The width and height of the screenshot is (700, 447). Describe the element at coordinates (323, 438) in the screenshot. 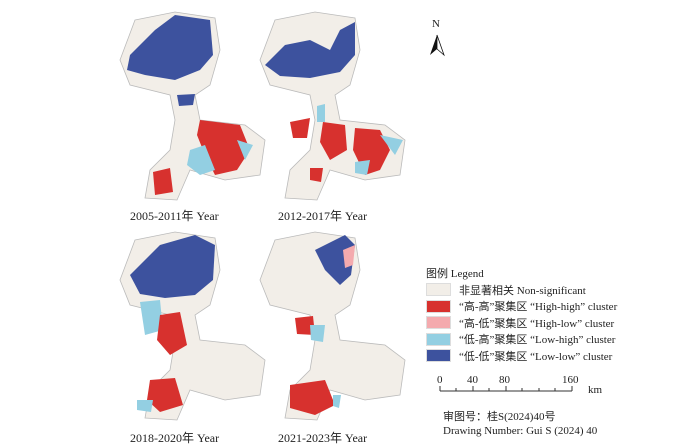

I see `panel-caption: 2021-2023年 Year` at that location.